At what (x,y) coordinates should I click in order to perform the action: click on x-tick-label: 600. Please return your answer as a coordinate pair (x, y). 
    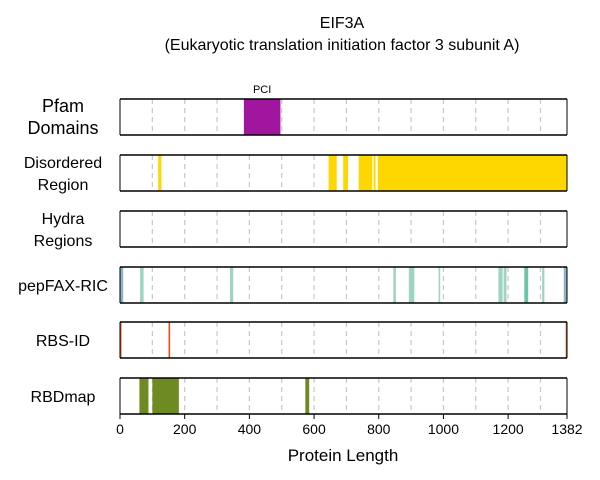
    Looking at the image, I should click on (314, 429).